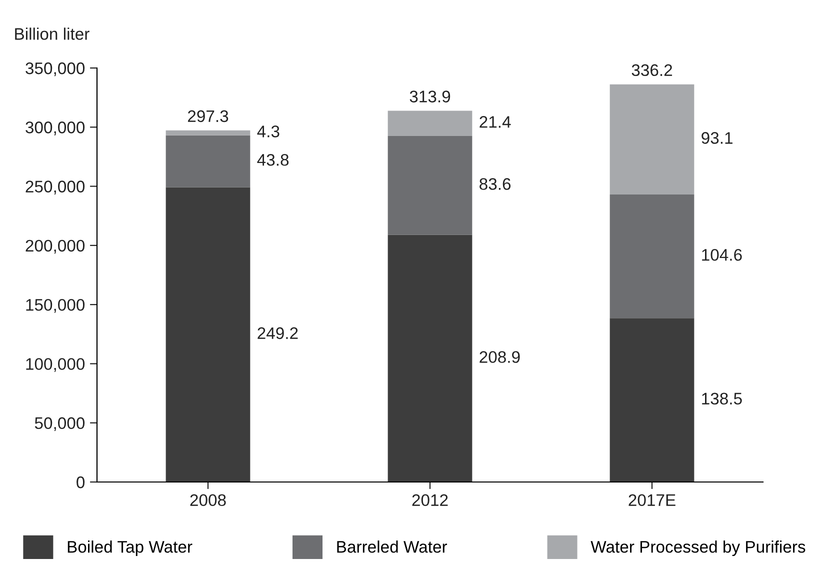 The image size is (829, 574). What do you see at coordinates (130, 548) in the screenshot?
I see `legend-label: Boiled Tap Water` at bounding box center [130, 548].